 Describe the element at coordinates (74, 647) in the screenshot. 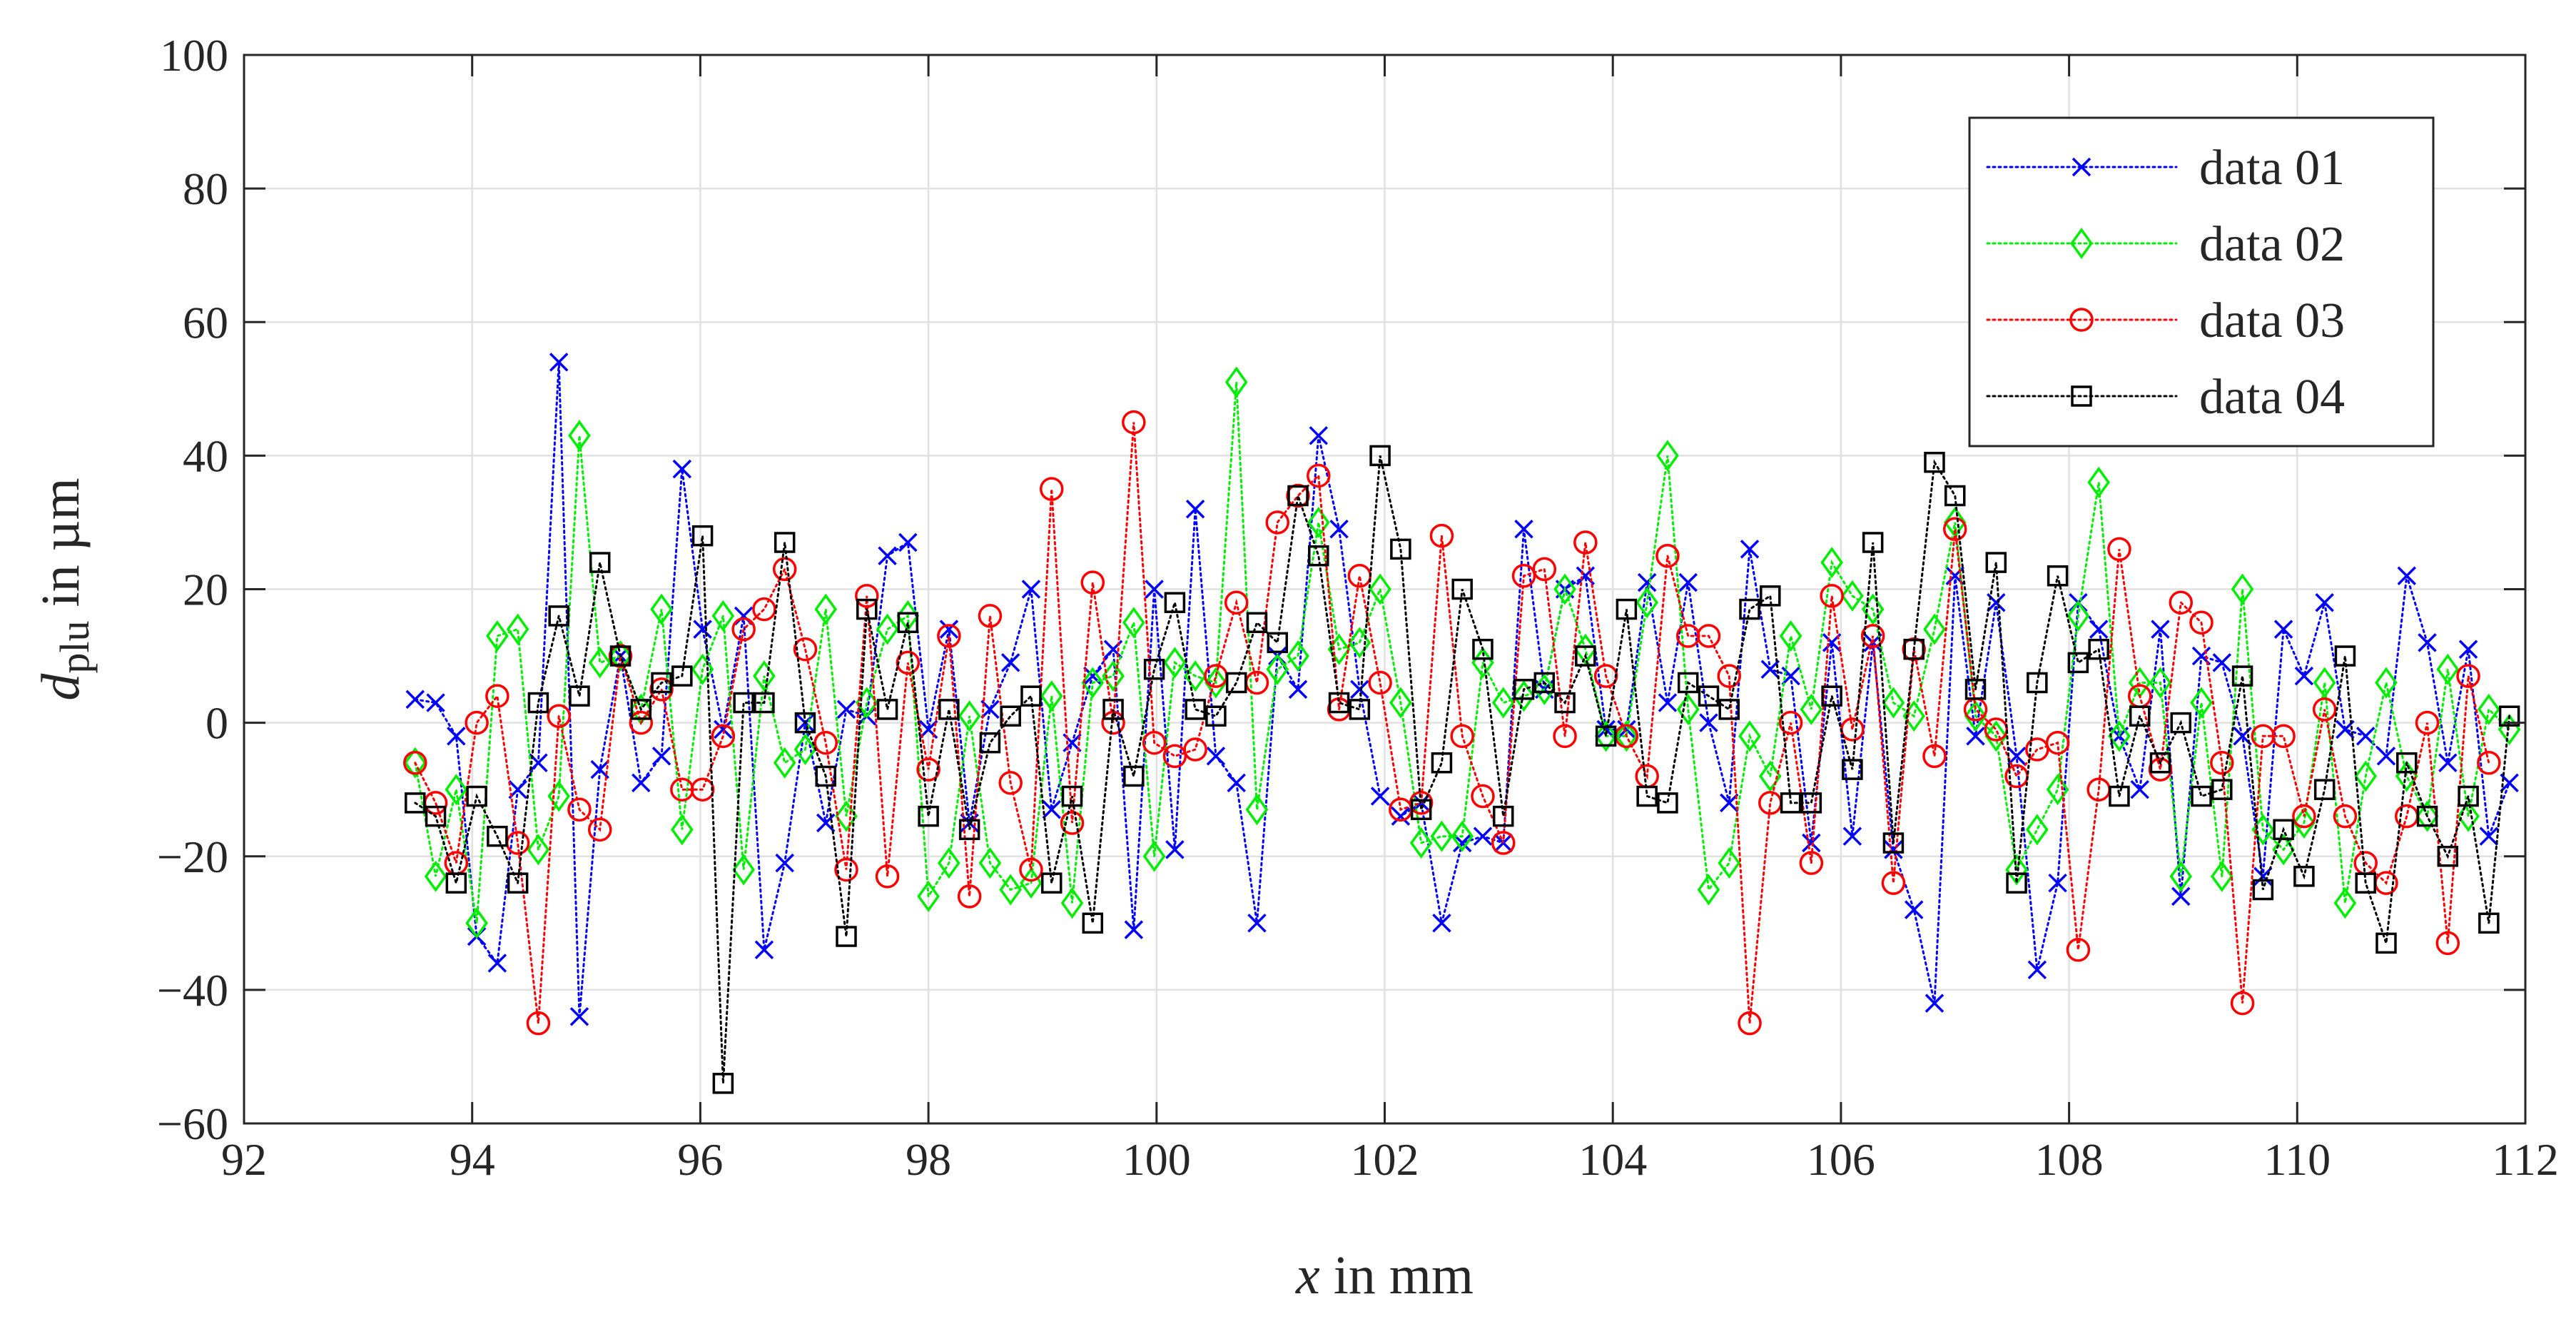

I see `y-axis-subscript: plu` at that location.